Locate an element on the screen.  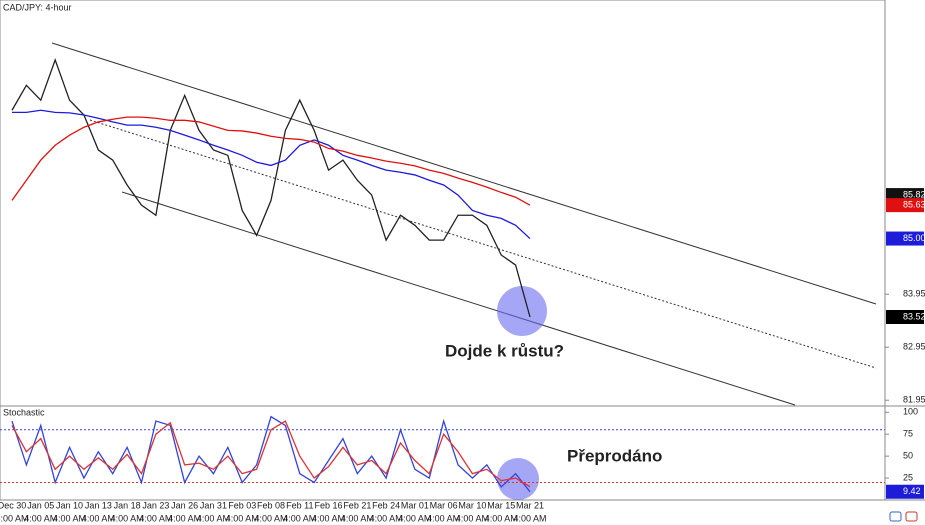
x-tick-label: Jan 18 is located at coordinates (127, 505).